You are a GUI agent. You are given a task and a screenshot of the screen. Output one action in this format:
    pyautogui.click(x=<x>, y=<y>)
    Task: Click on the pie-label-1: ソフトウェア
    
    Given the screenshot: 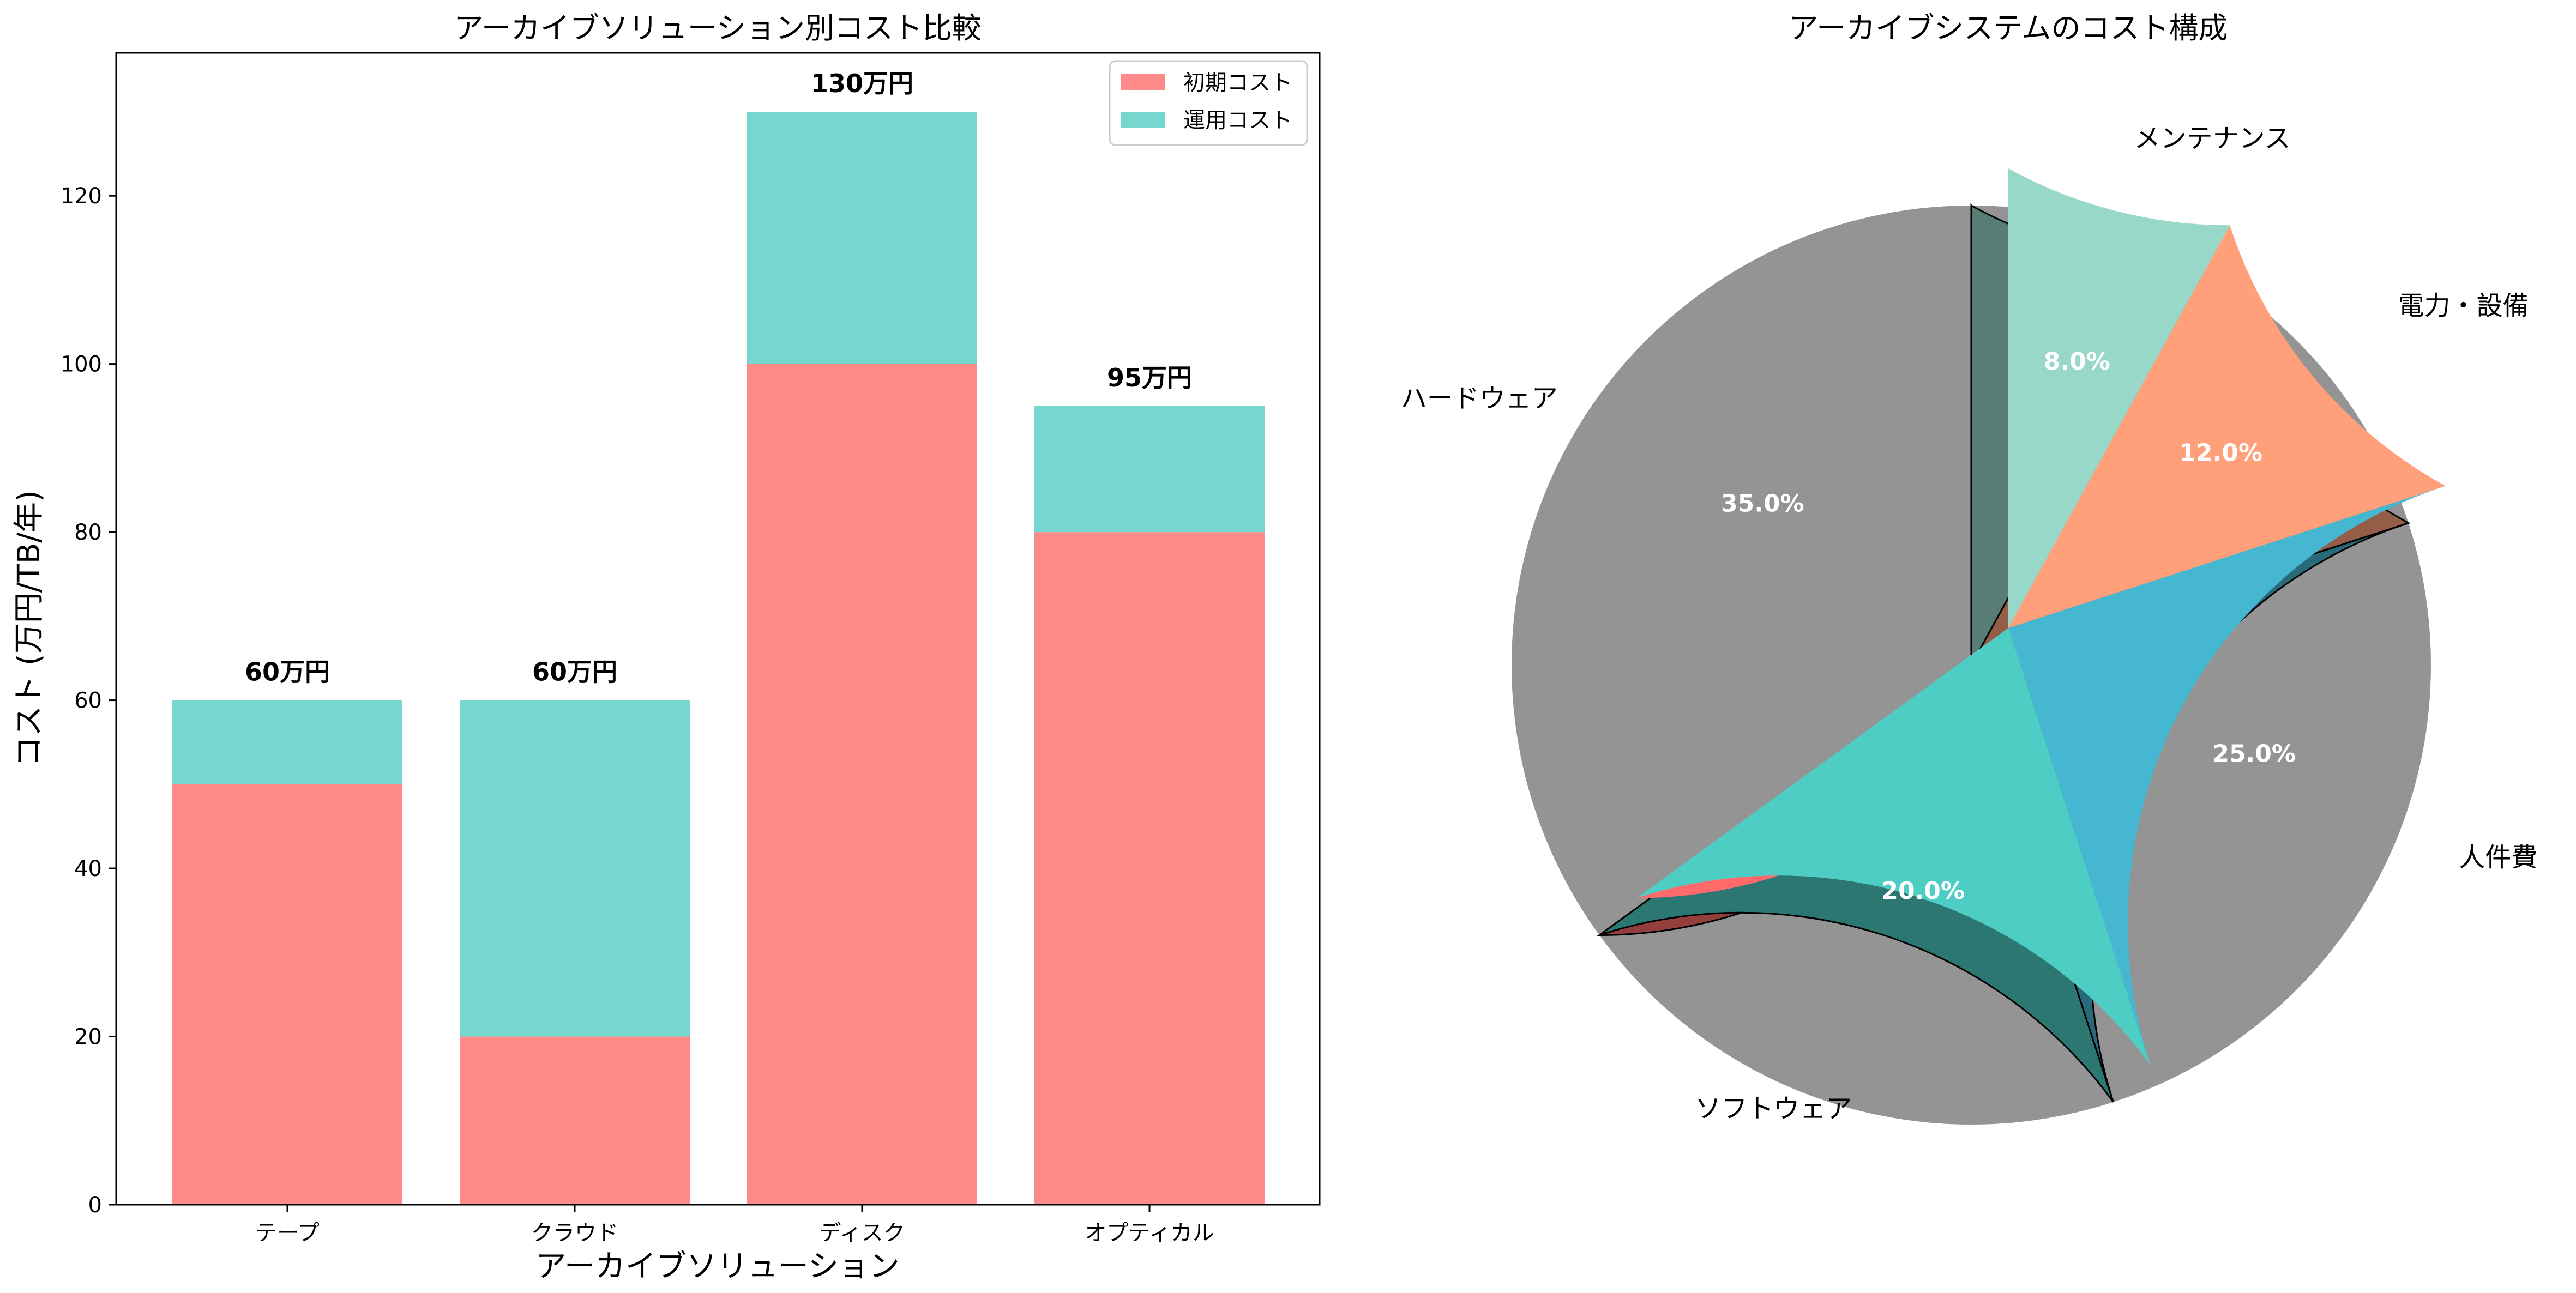 What is the action you would take?
    pyautogui.click(x=1773, y=1108)
    